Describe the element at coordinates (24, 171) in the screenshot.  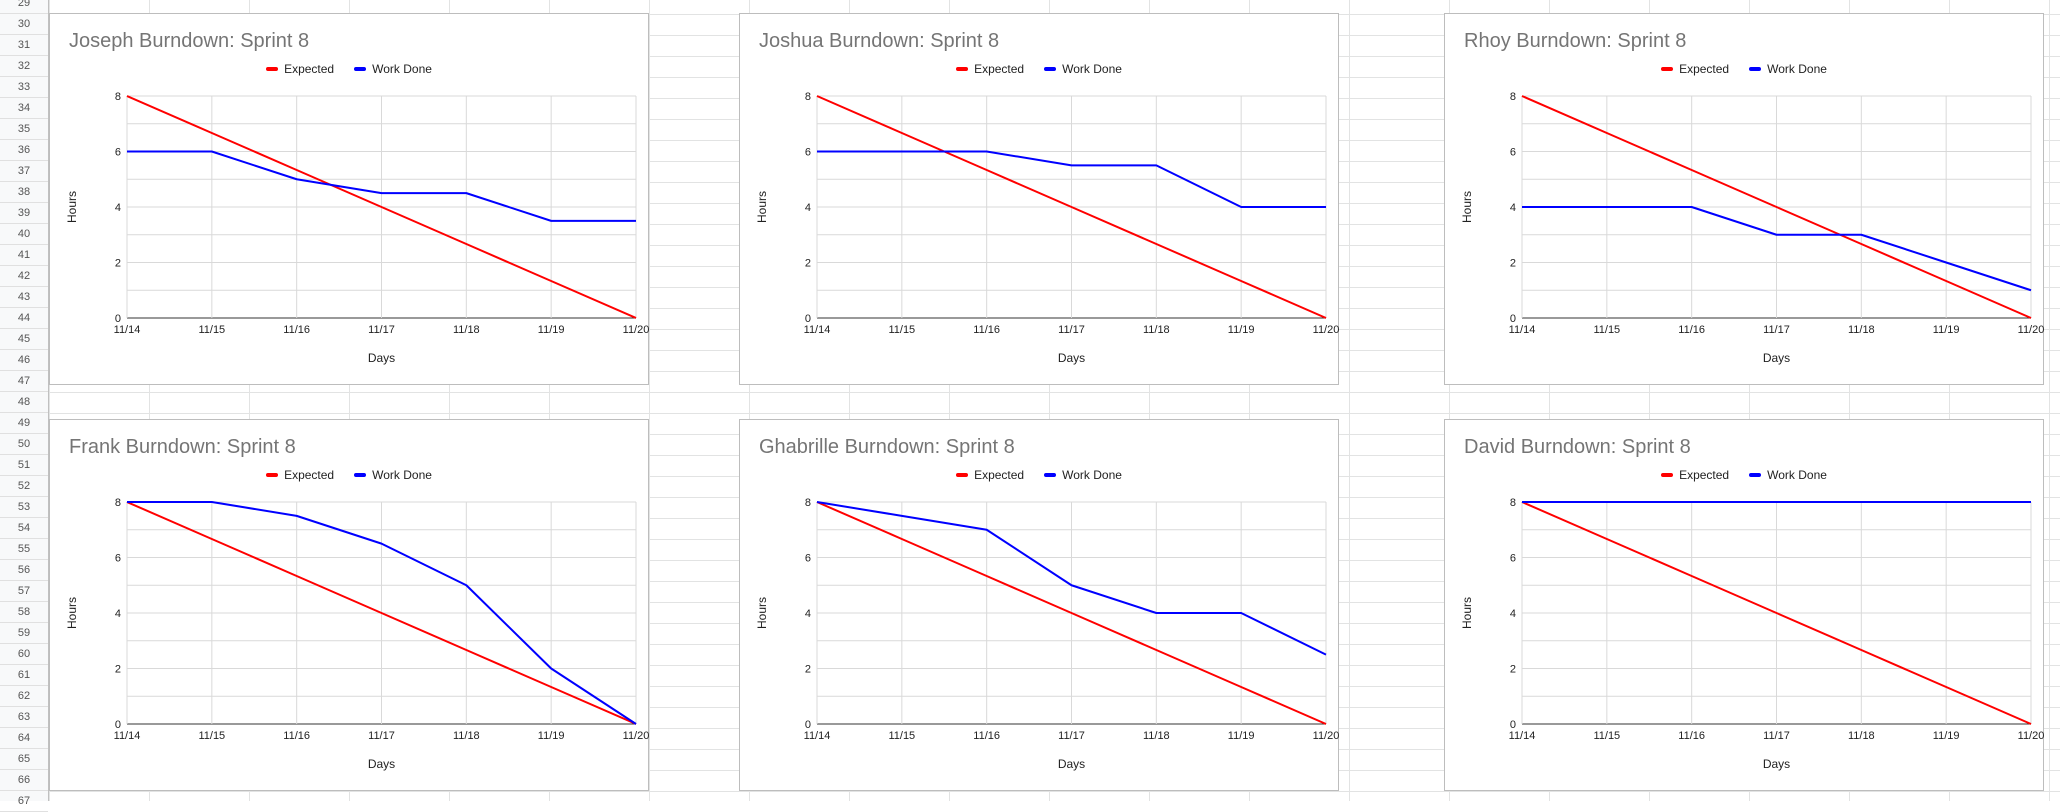
I see `row-number: 37` at that location.